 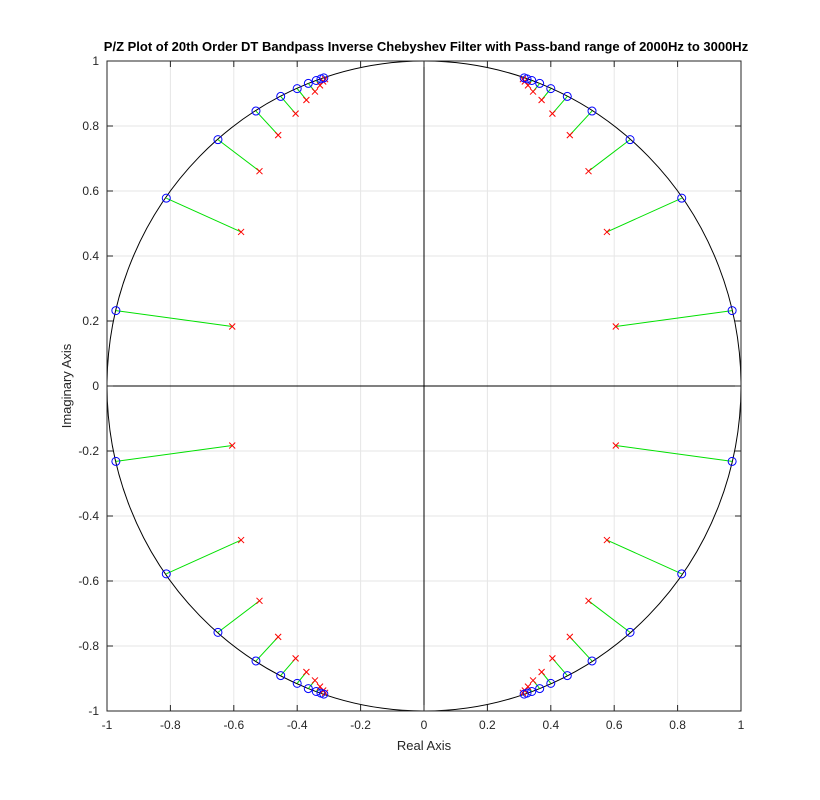 What do you see at coordinates (297, 725) in the screenshot?
I see `x-tick-label: -0.4` at bounding box center [297, 725].